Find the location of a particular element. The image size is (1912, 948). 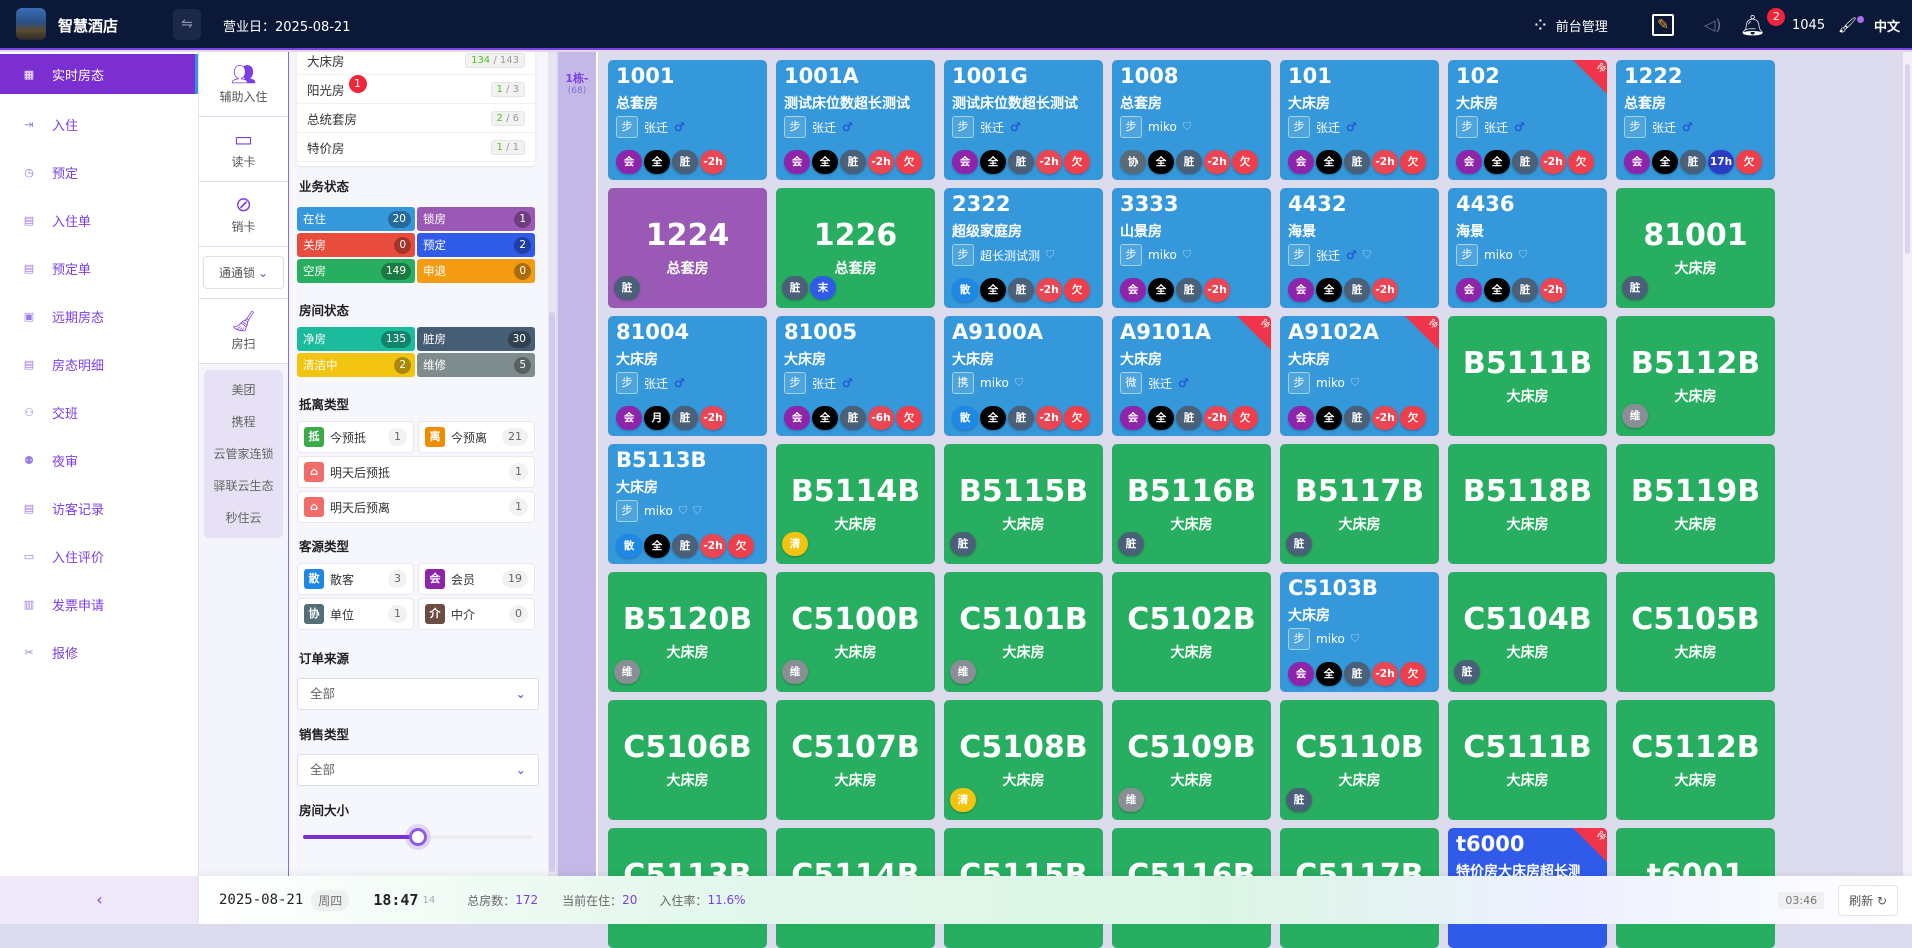

status-filter-预定: 预定 2 is located at coordinates (476, 245).